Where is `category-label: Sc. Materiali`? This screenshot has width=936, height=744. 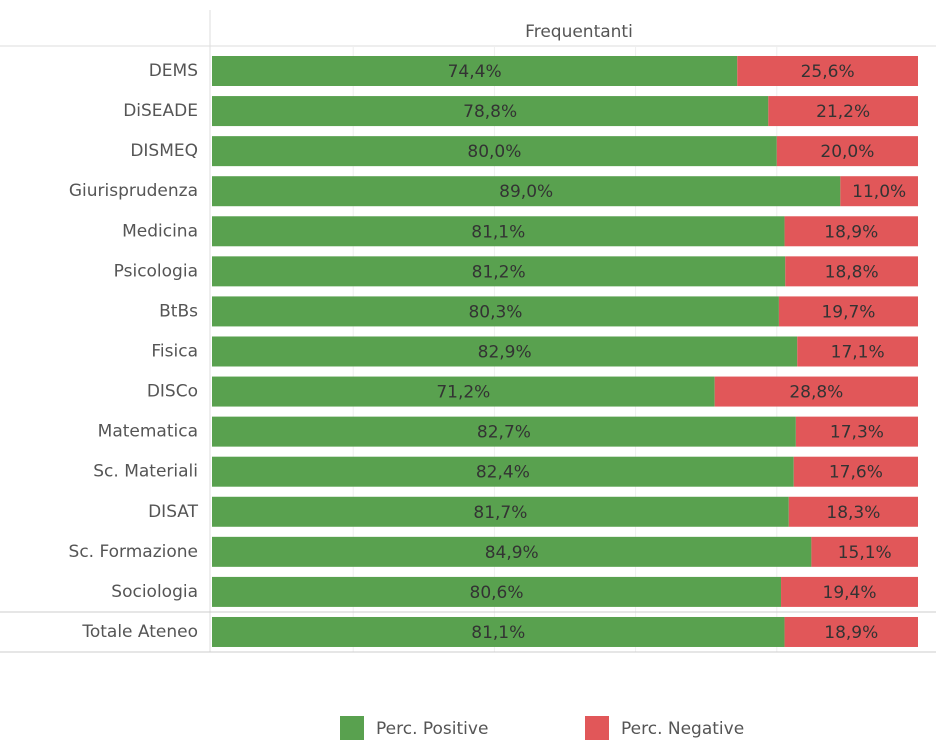
category-label: Sc. Materiali is located at coordinates (145, 472).